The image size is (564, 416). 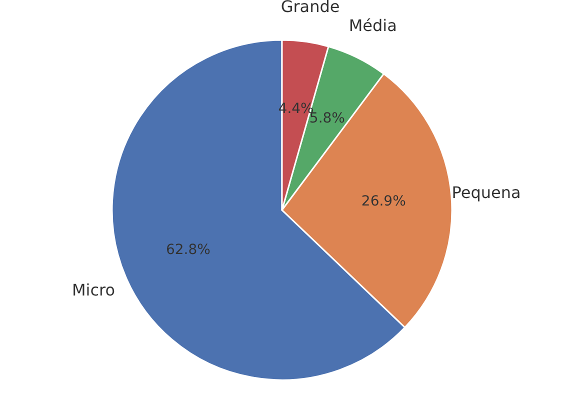 I want to click on slice-label: Micro, so click(x=94, y=290).